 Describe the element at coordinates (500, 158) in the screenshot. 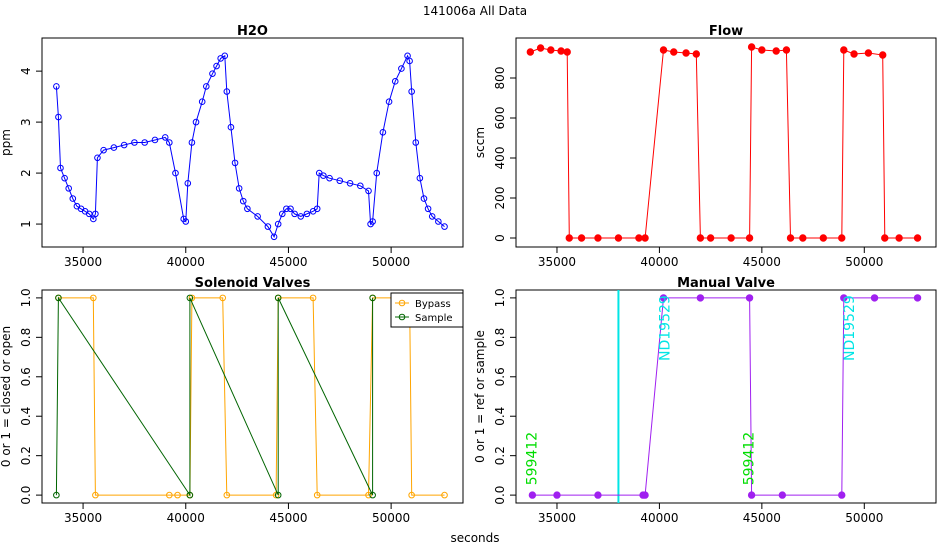

I see `y-tick-label: 400` at that location.